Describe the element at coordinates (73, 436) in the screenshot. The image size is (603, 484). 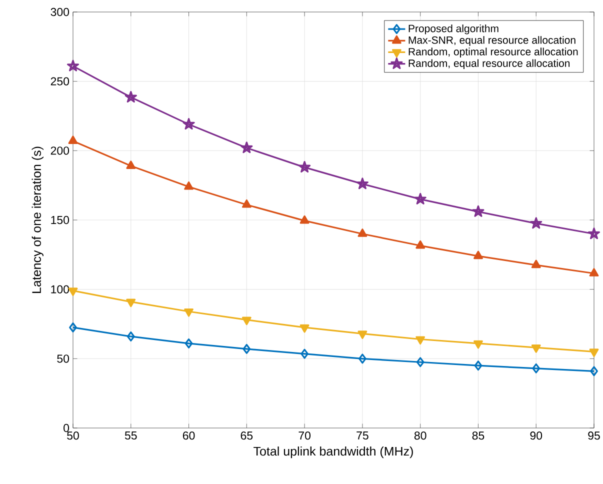
I see `x-tick-label: 50` at that location.